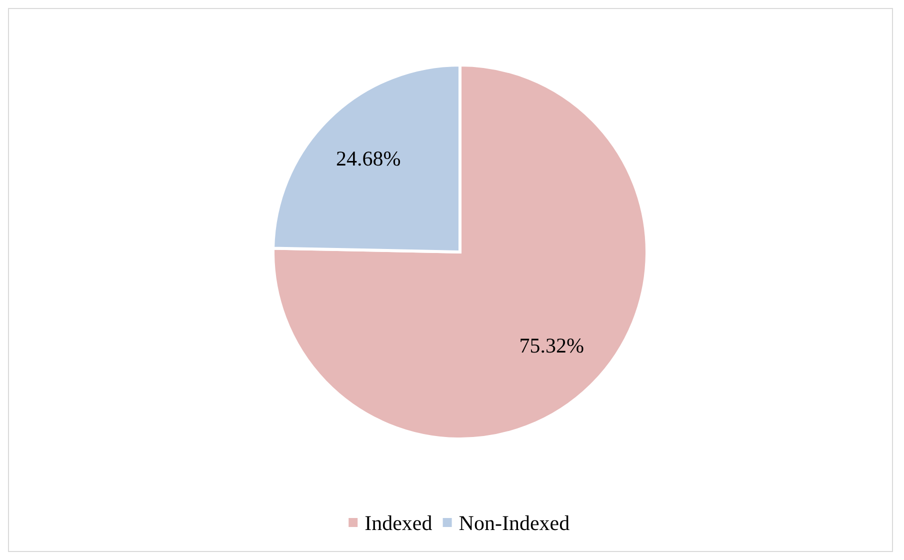 The height and width of the screenshot is (560, 904). I want to click on legend-label: Indexed, so click(398, 523).